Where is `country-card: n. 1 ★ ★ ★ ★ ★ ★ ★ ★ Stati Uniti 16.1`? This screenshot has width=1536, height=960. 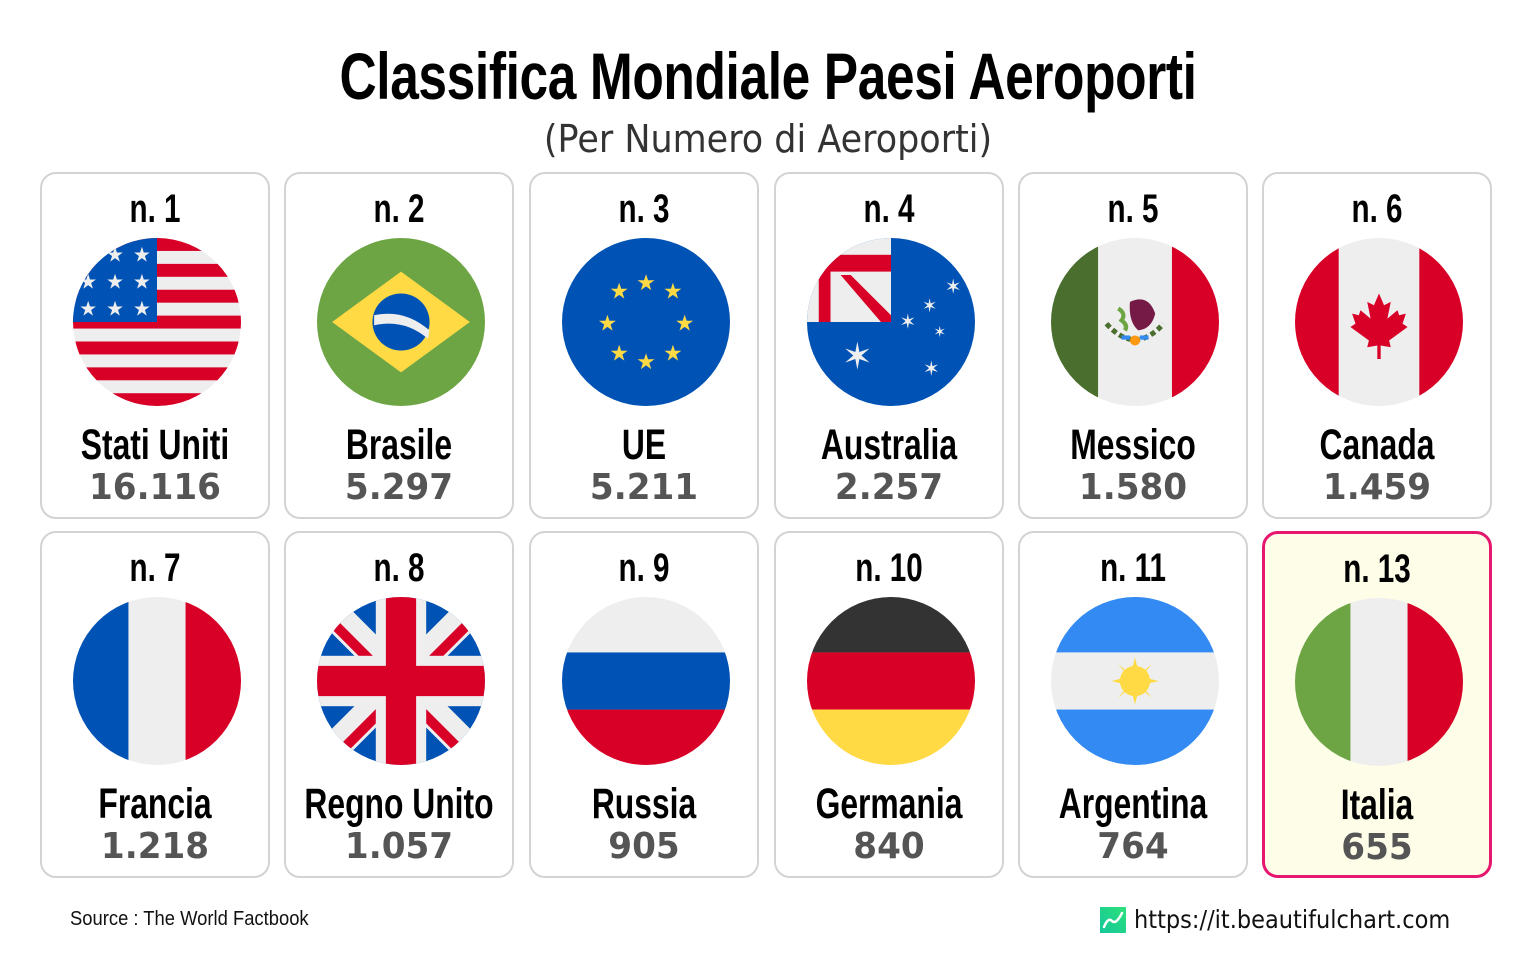 country-card: n. 1 ★ ★ ★ ★ ★ ★ ★ ★ Stati Uniti 16.1 is located at coordinates (155, 345).